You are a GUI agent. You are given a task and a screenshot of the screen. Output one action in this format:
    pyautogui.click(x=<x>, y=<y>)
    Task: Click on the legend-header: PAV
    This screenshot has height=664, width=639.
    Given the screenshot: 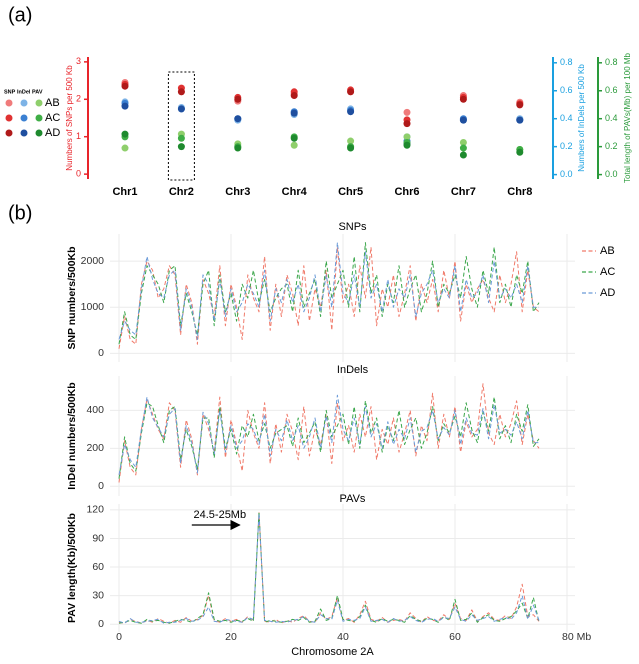 What is the action you would take?
    pyautogui.click(x=37, y=92)
    